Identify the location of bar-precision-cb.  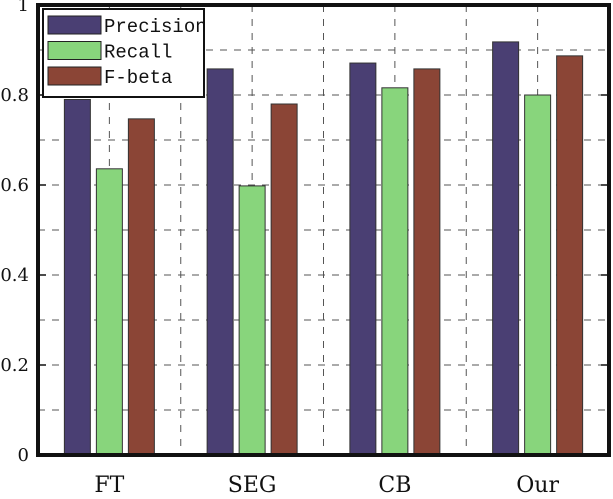
(363, 259).